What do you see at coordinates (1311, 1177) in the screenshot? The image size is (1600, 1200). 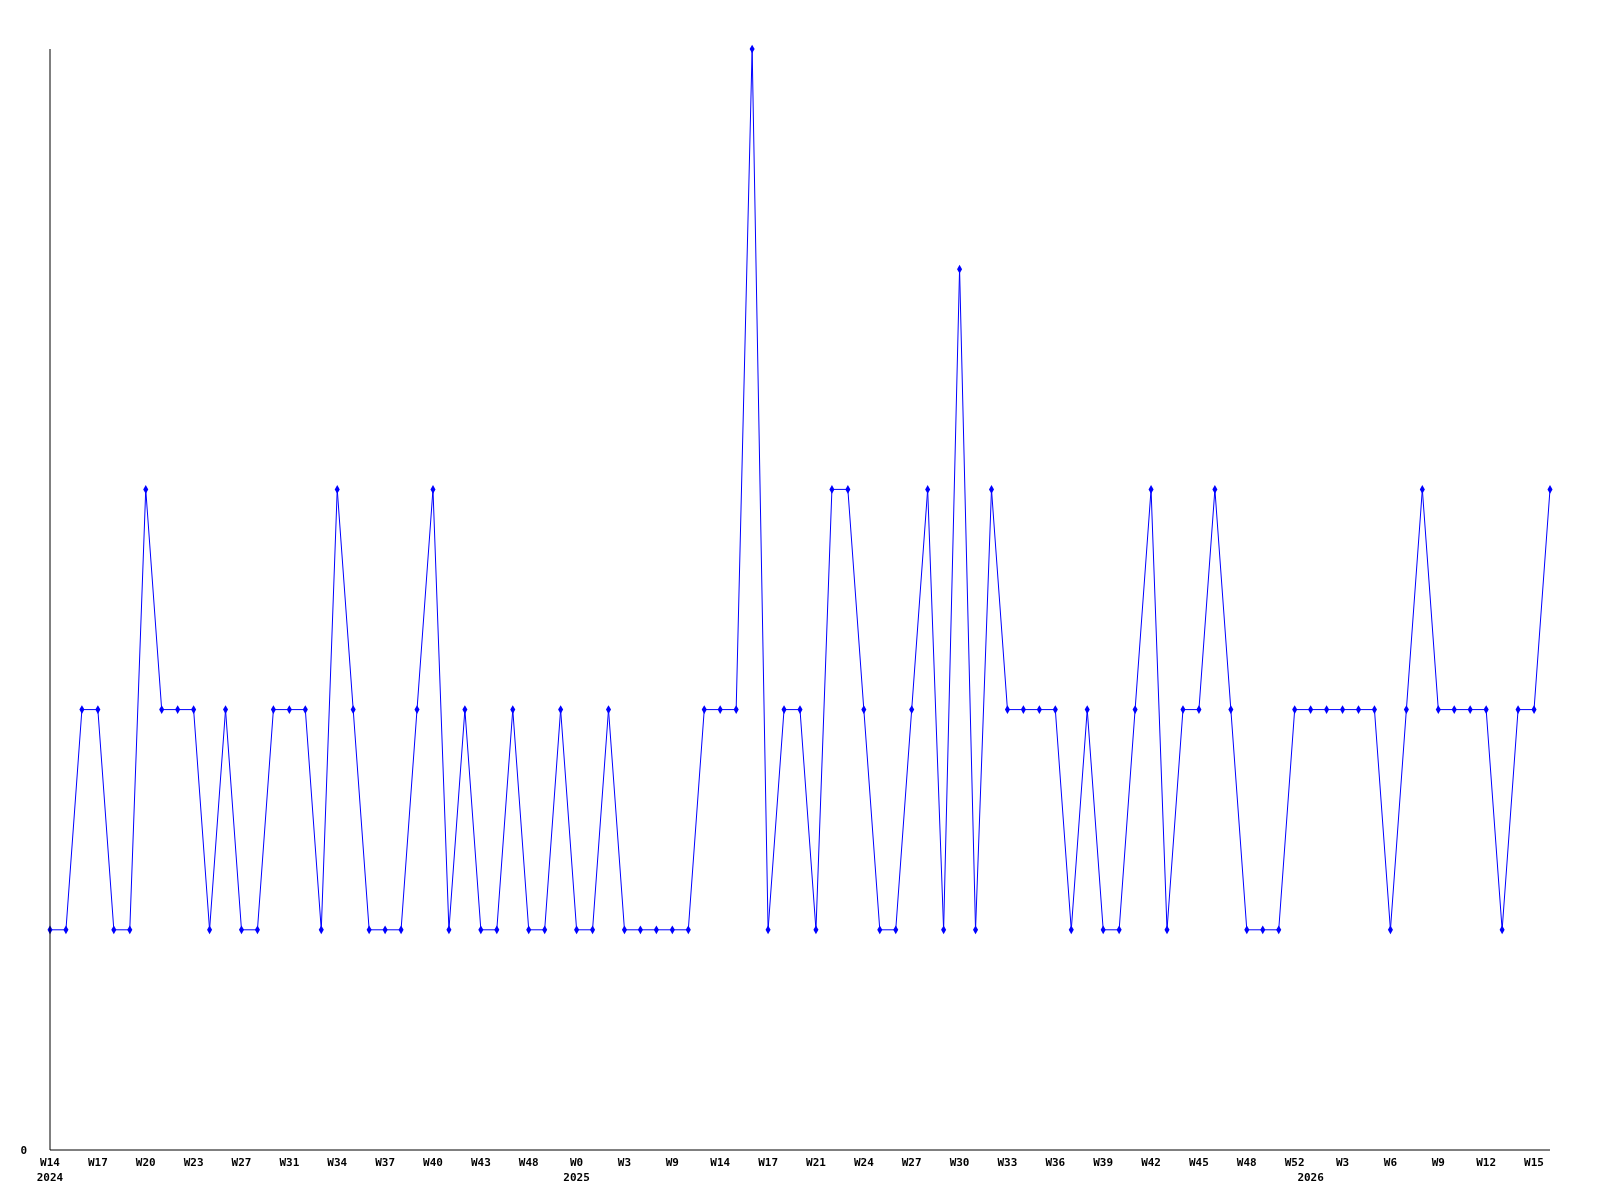 I see `x-tick-label: 2026` at bounding box center [1311, 1177].